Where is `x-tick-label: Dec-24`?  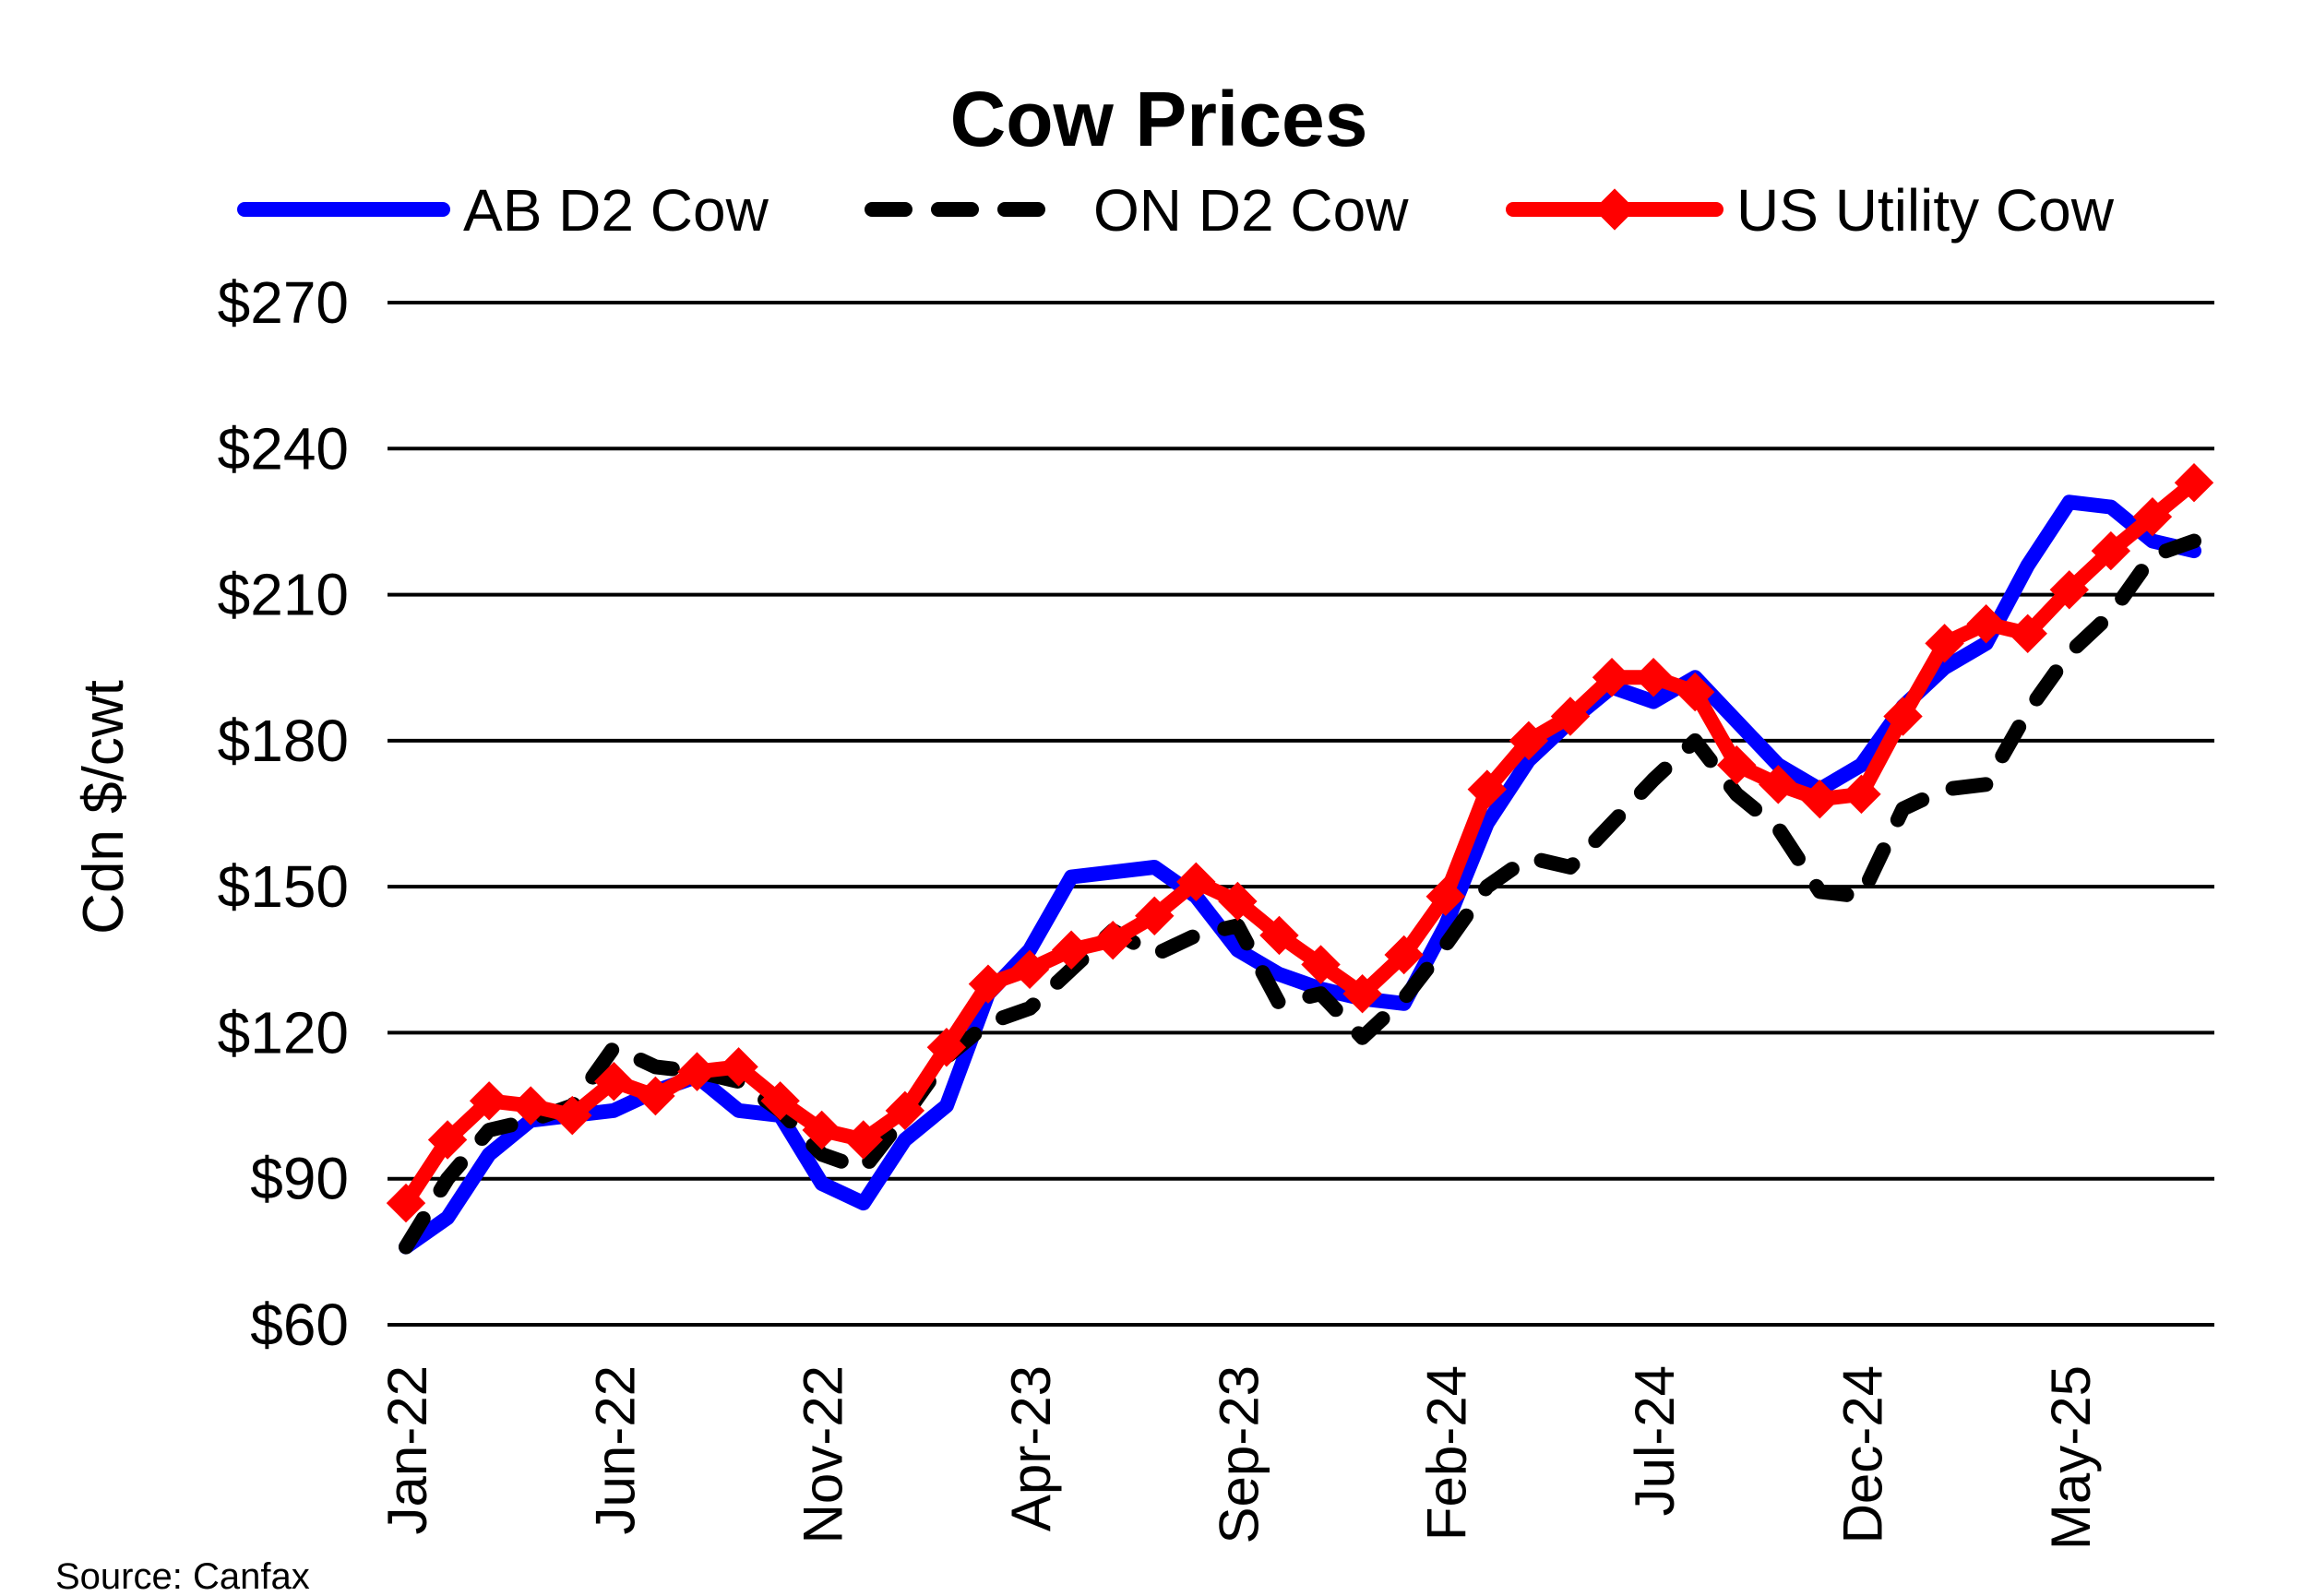
x-tick-label: Dec-24 is located at coordinates (1862, 1454).